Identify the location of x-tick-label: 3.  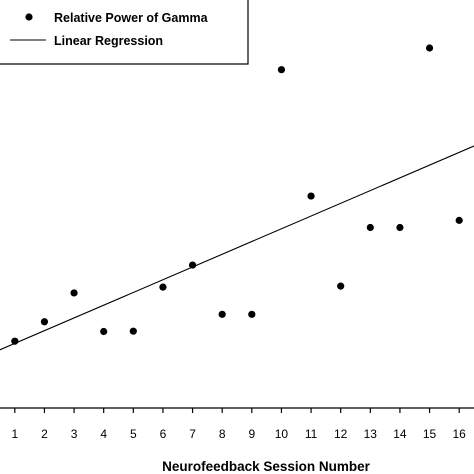
(74, 434).